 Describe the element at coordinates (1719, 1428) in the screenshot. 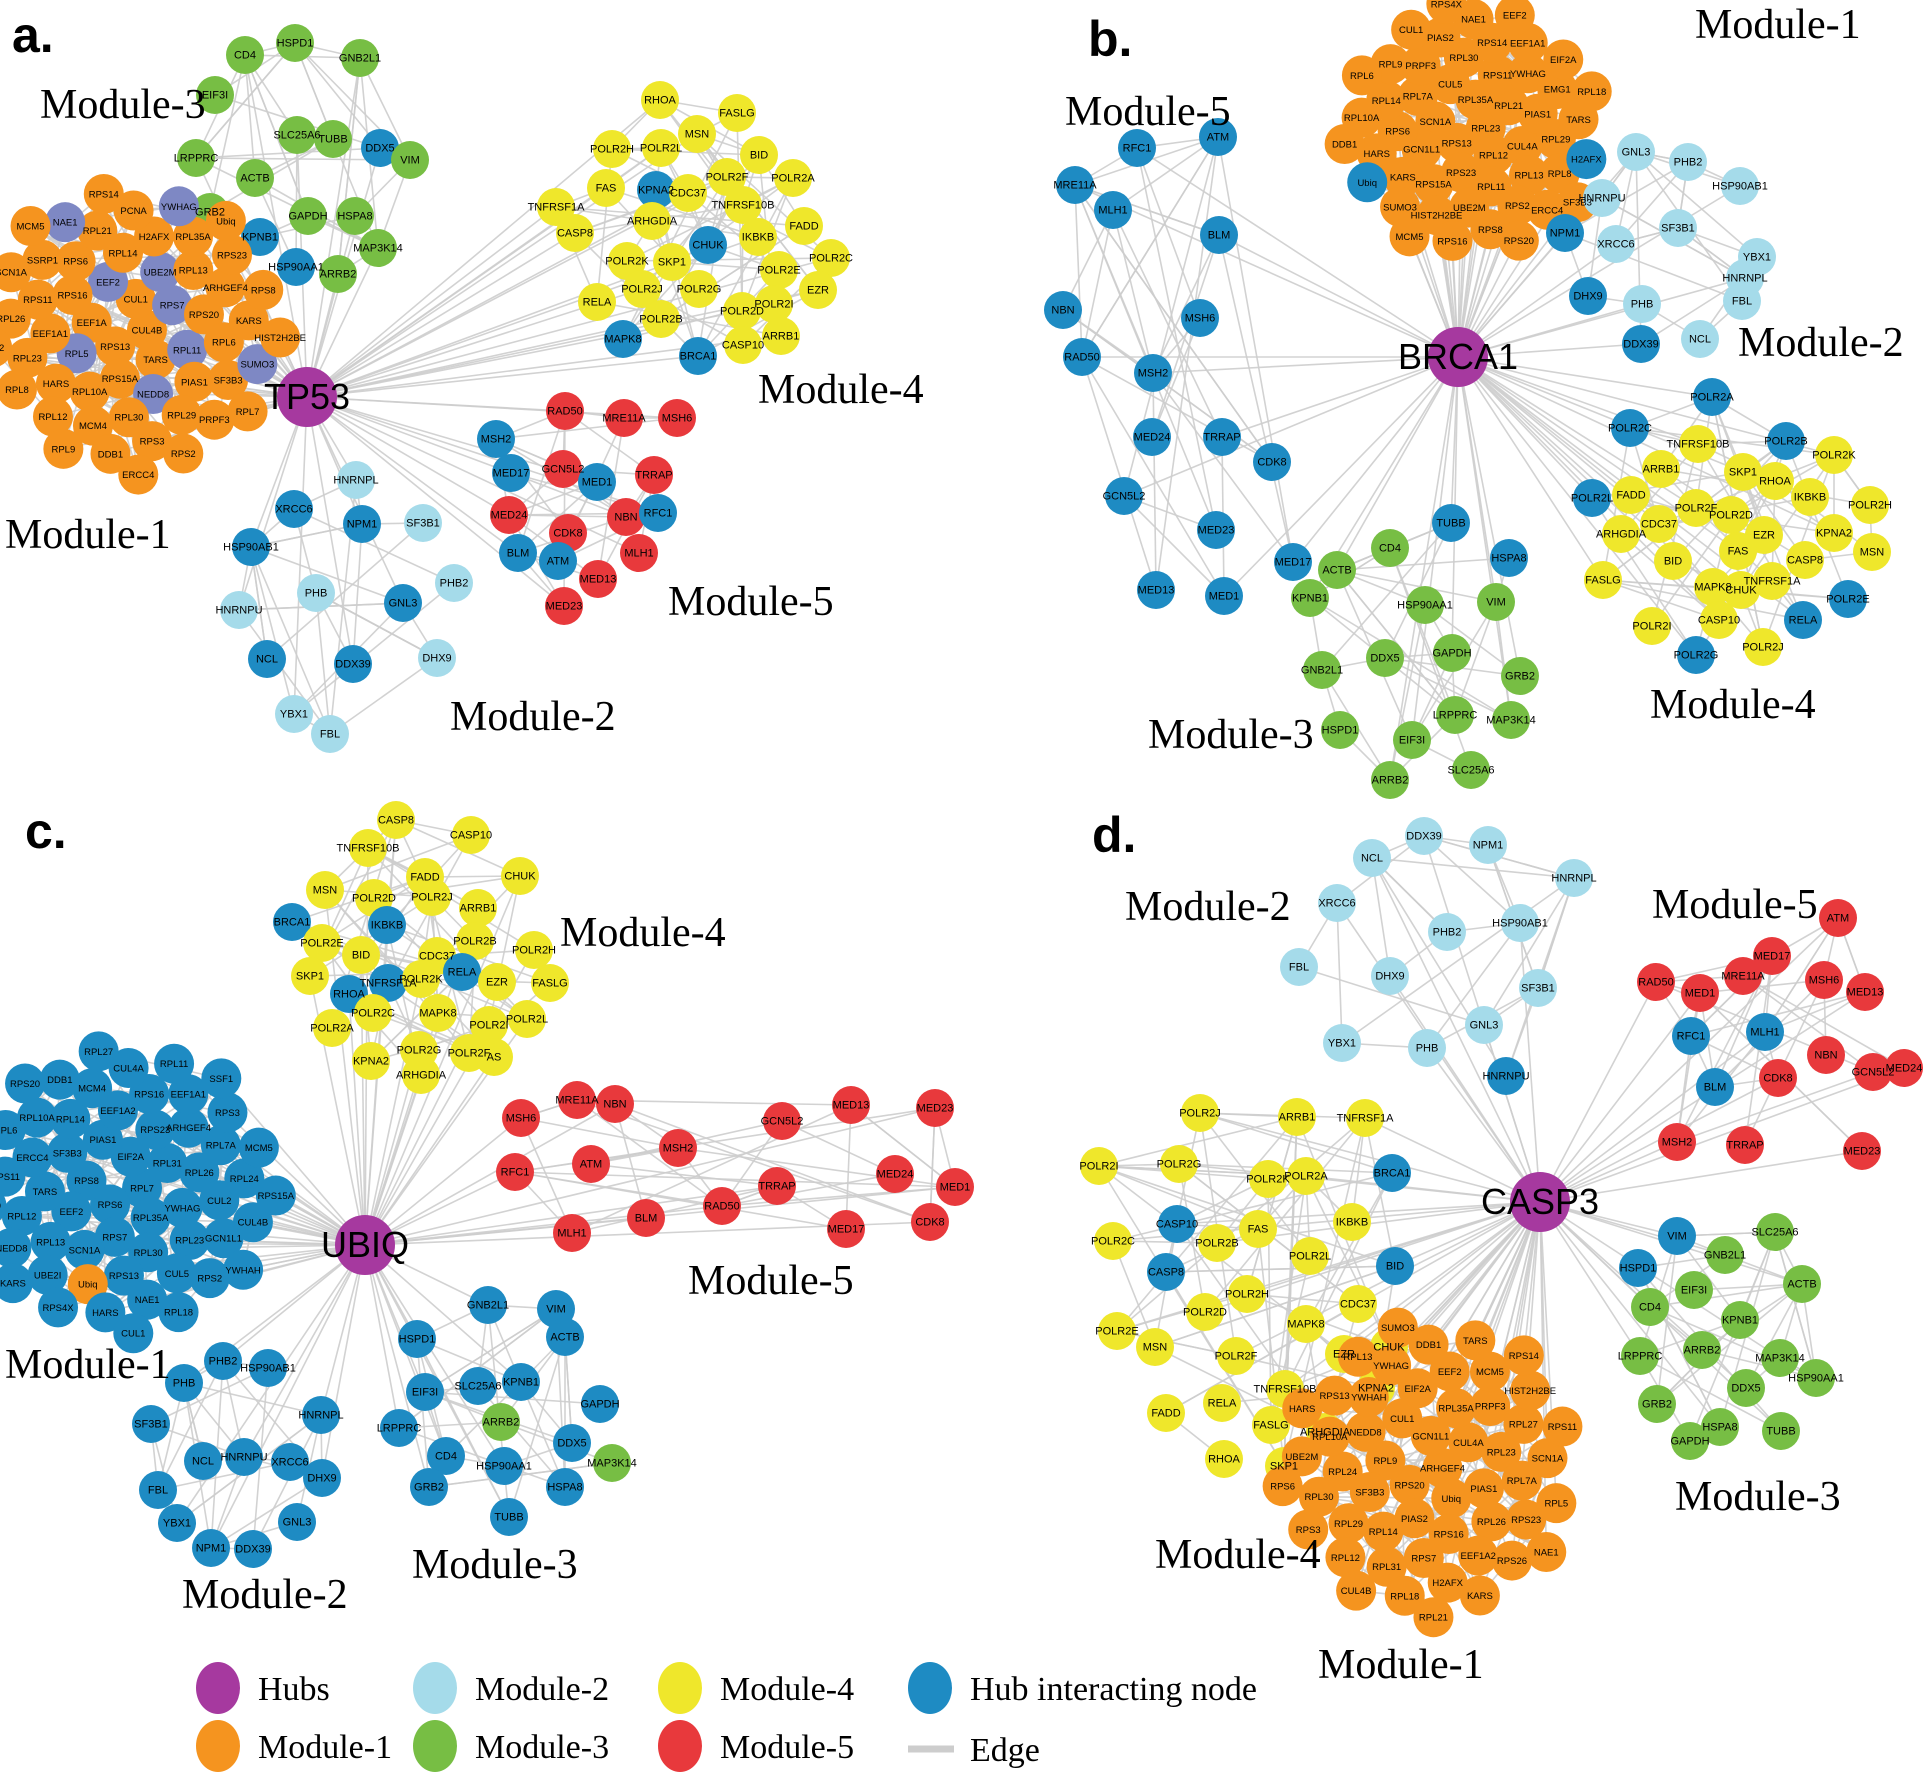

I see `node-label: HSPA8` at that location.